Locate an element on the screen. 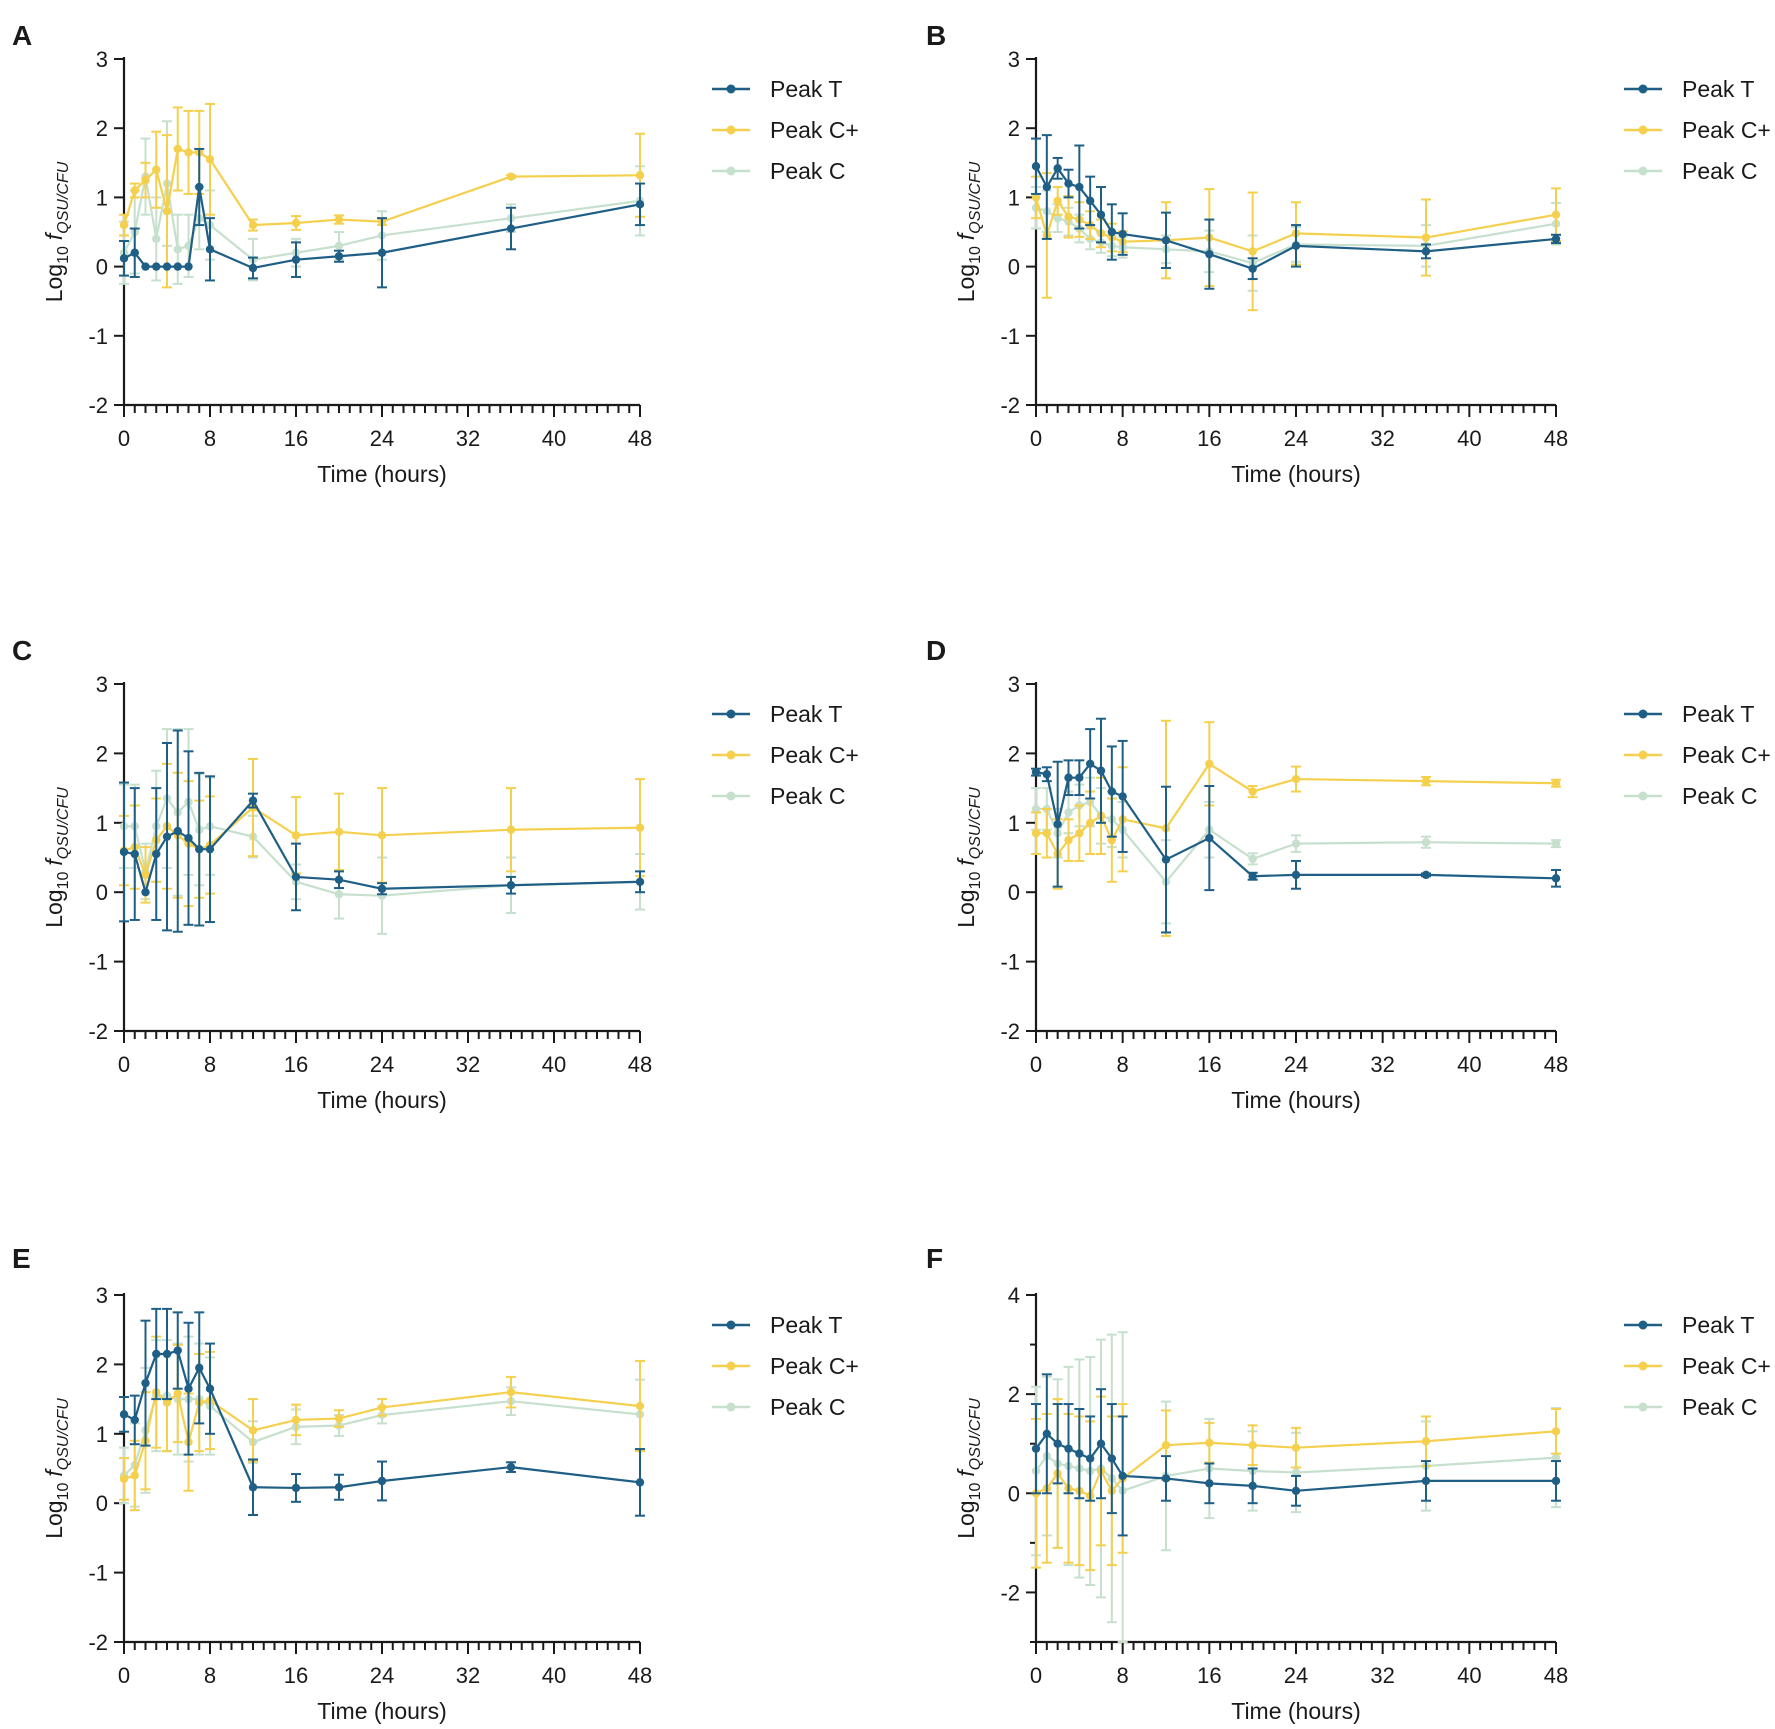 The image size is (1775, 1729). panel-f-y-title-log: Log is located at coordinates (966, 1519).